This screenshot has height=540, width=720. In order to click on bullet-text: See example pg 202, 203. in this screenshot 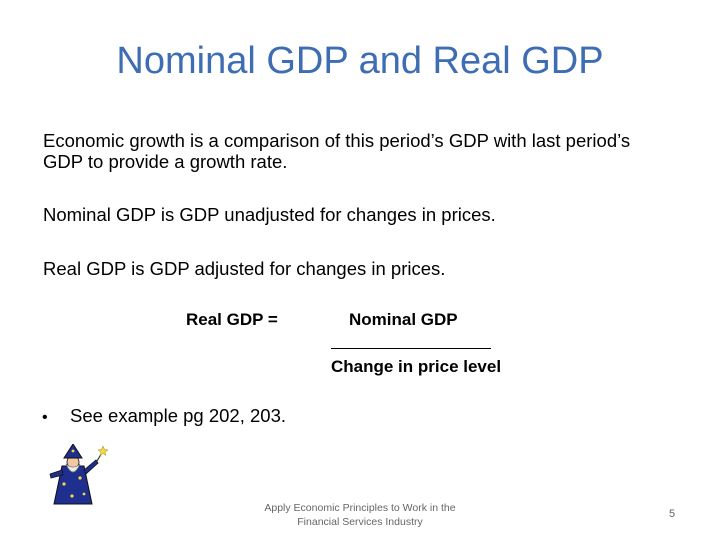, I will do `click(178, 415)`.